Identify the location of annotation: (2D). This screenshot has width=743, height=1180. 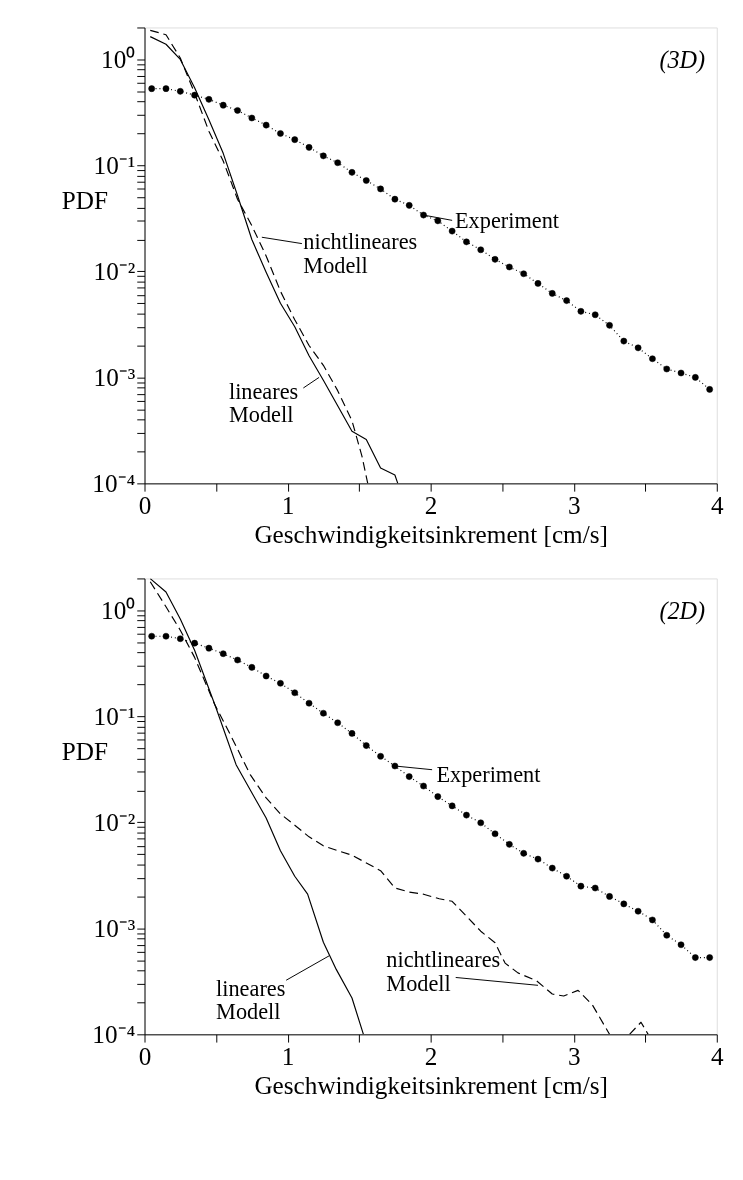
(682, 611).